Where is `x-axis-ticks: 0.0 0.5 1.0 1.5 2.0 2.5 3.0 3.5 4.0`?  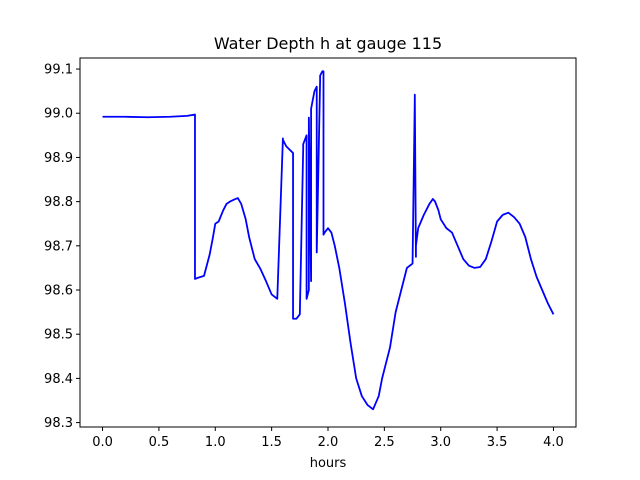 x-axis-ticks: 0.0 0.5 1.0 1.5 2.0 2.5 3.0 3.5 4.0 is located at coordinates (328, 438).